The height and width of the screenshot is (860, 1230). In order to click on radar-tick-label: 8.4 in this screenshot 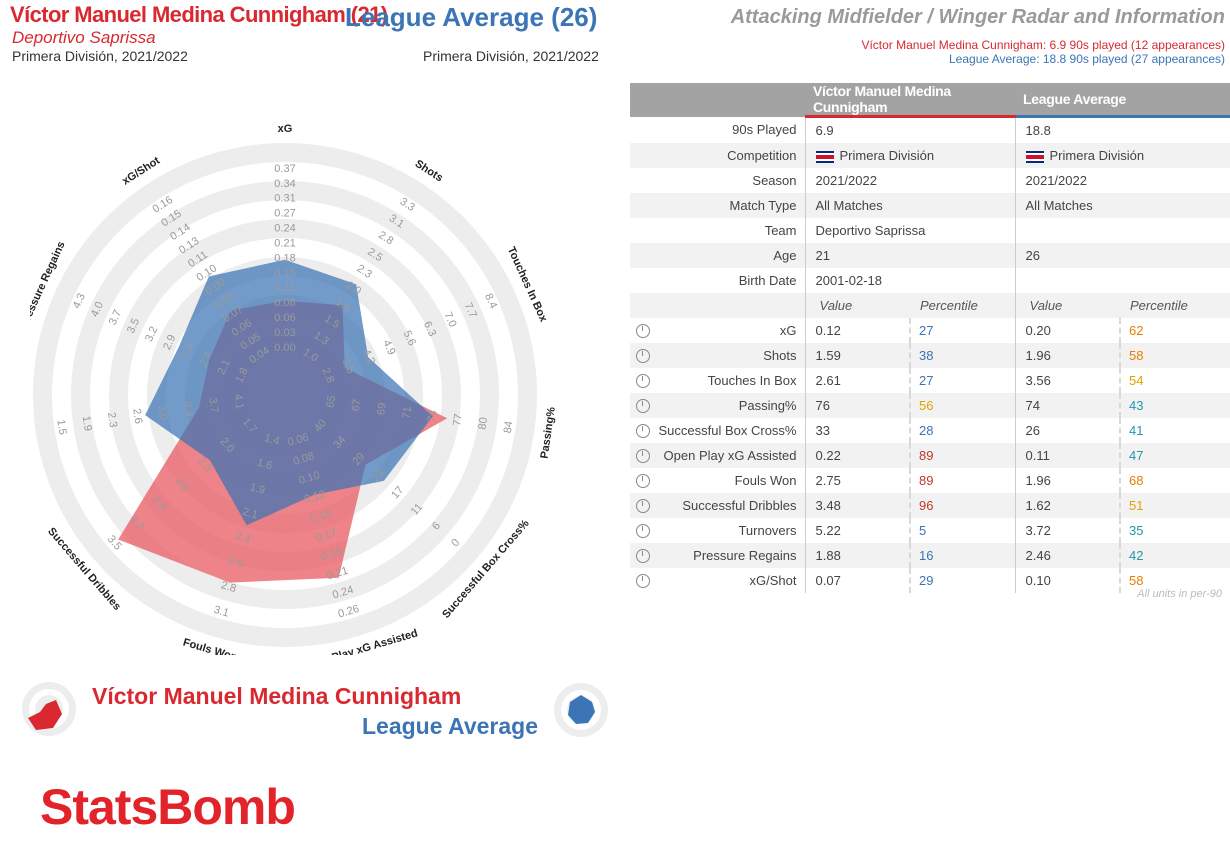, I will do `click(490, 301)`.